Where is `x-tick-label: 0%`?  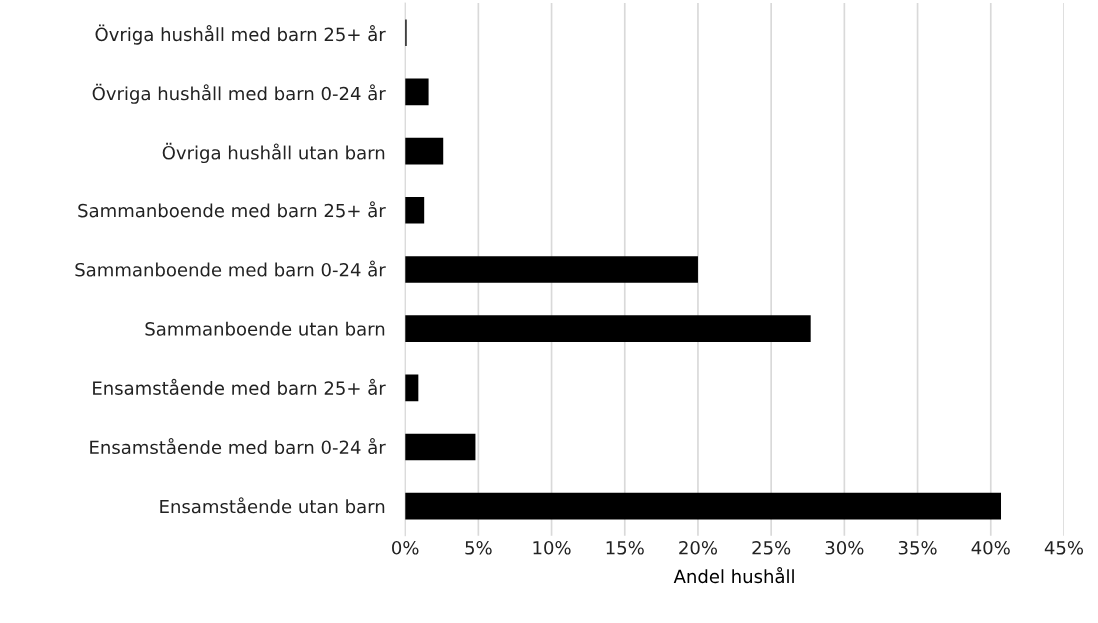 x-tick-label: 0% is located at coordinates (405, 547).